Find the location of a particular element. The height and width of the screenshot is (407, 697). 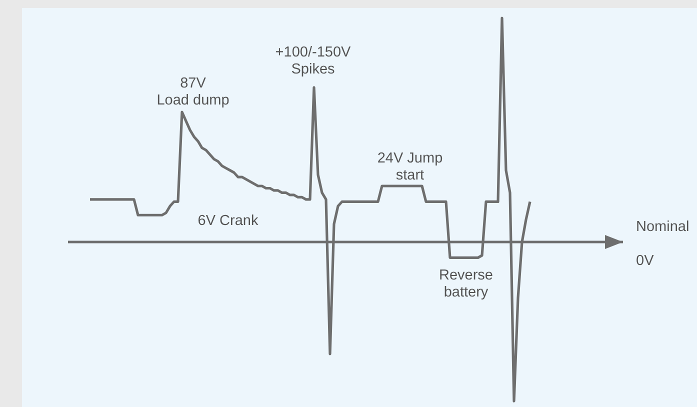

annotation: Reverse battery is located at coordinates (466, 284).